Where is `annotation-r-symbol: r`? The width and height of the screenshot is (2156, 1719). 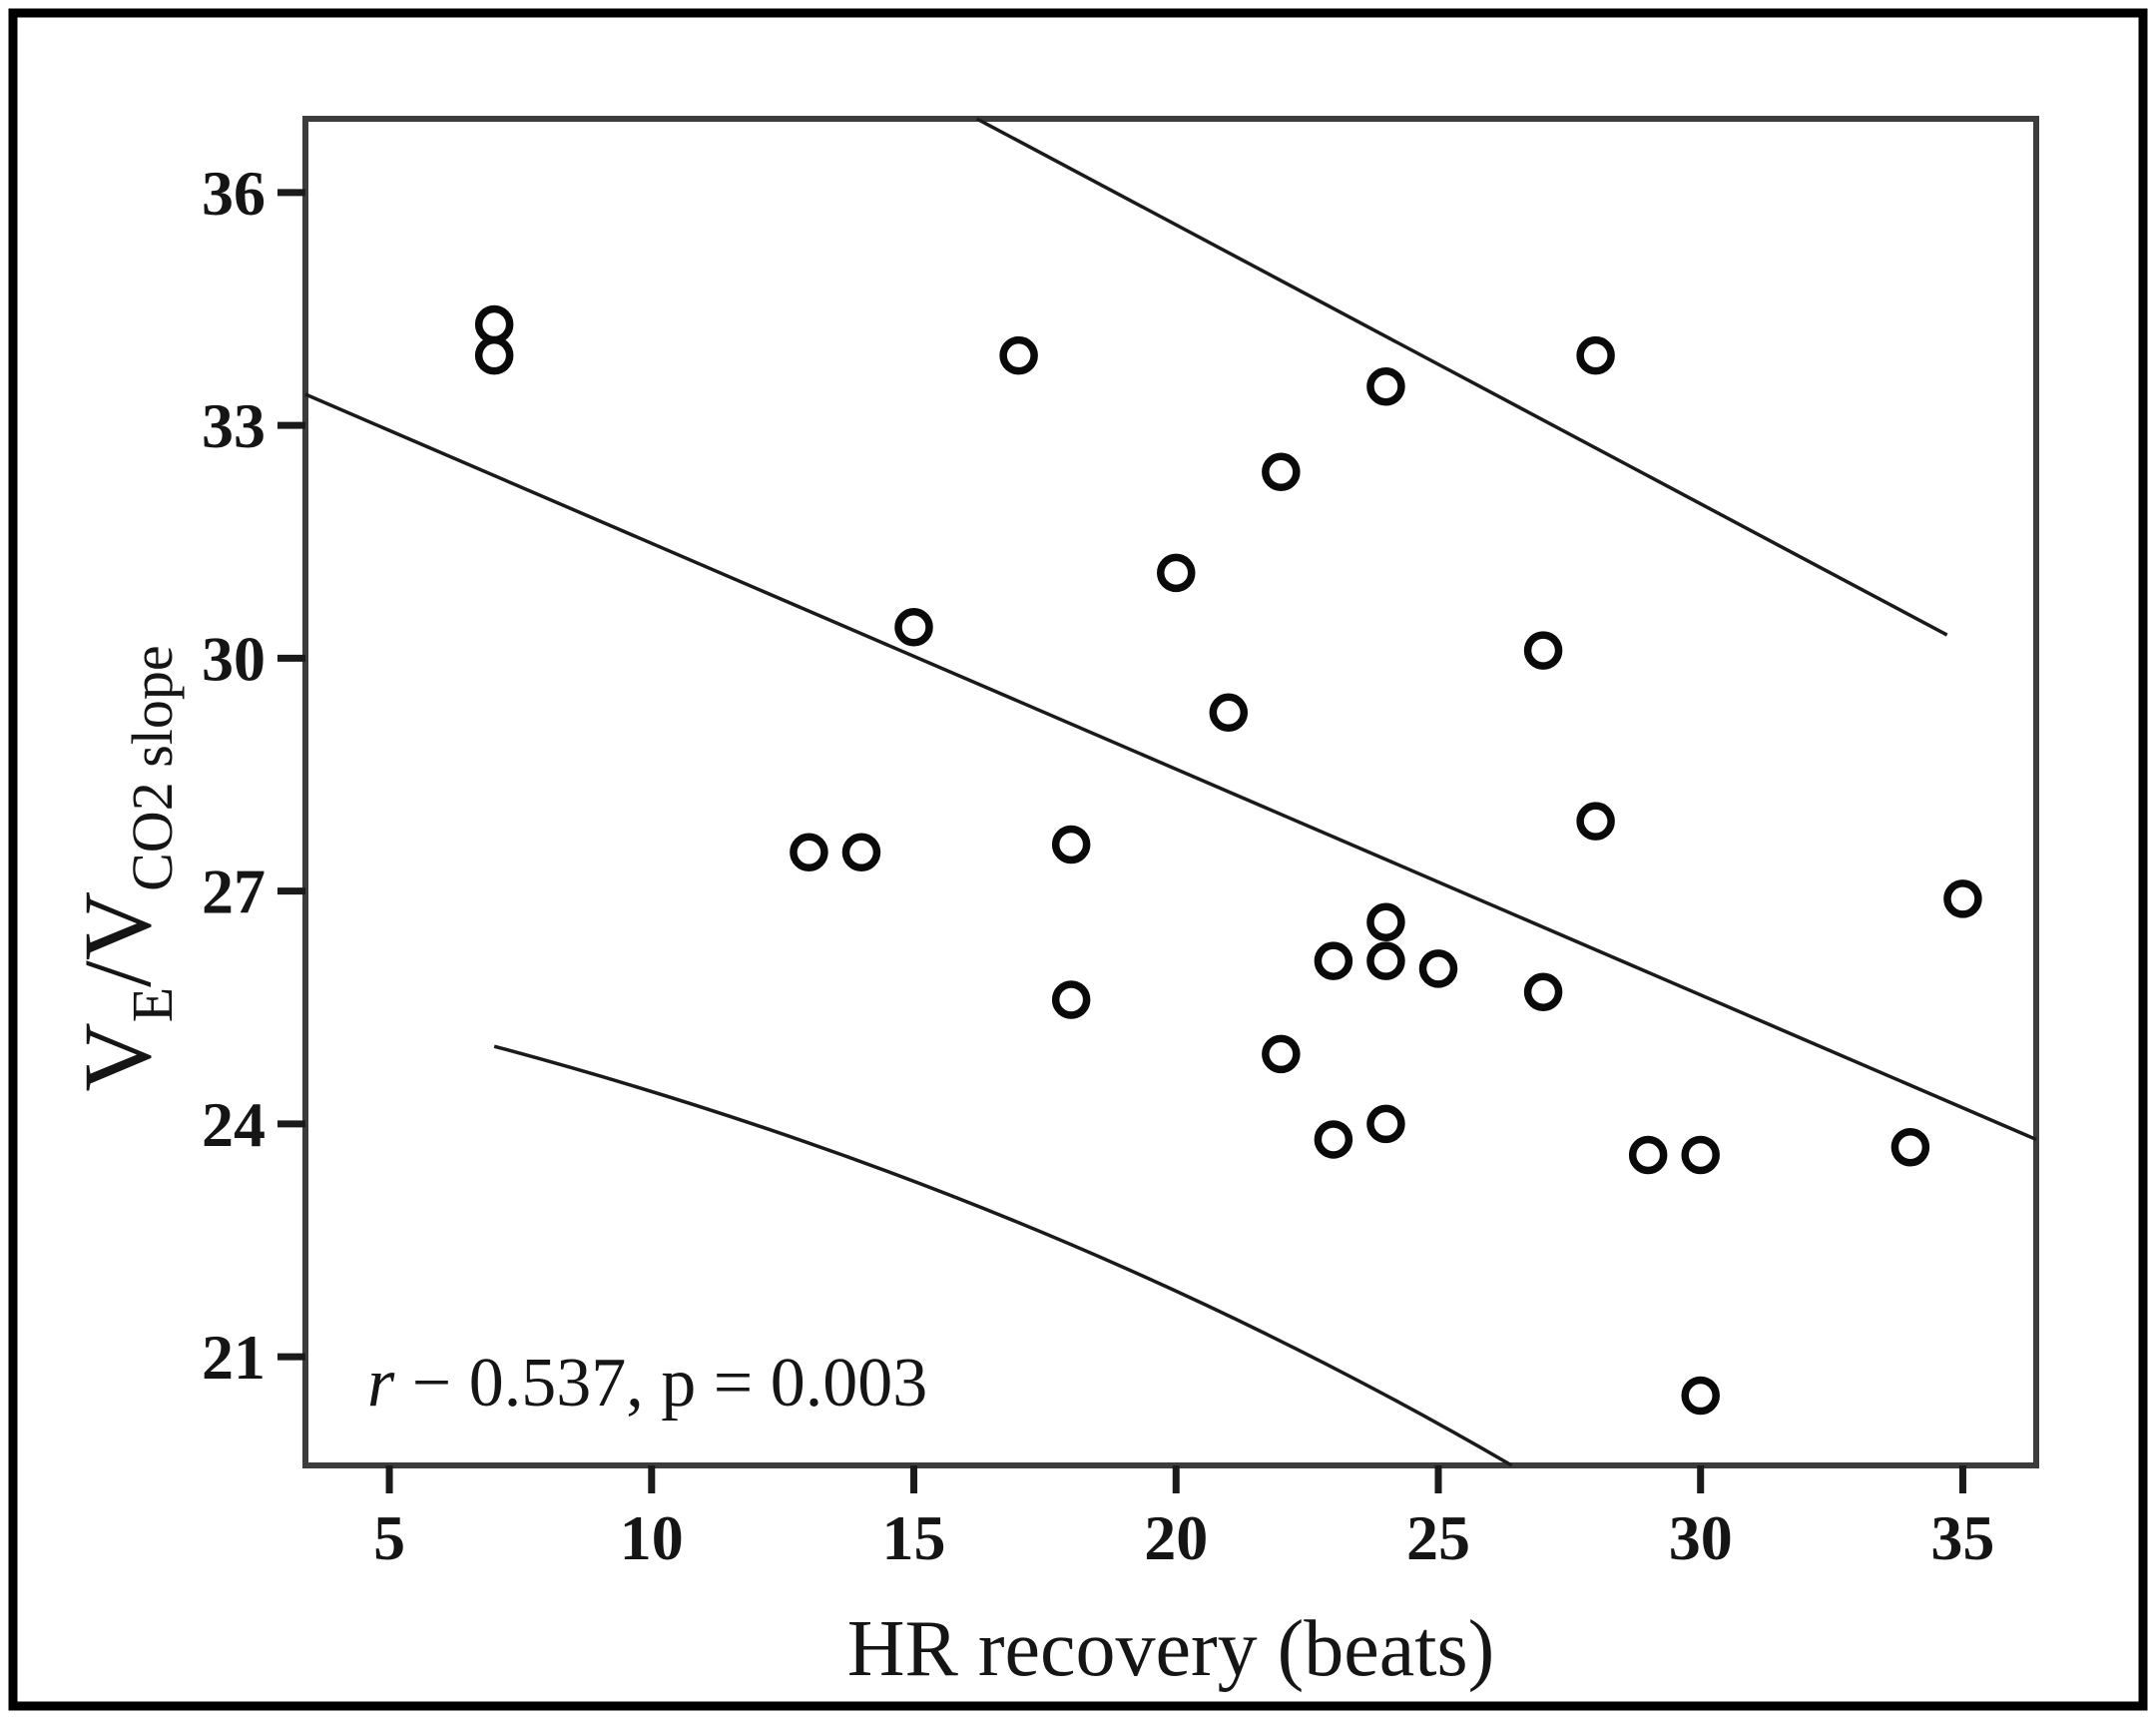 annotation-r-symbol: r is located at coordinates (381, 1383).